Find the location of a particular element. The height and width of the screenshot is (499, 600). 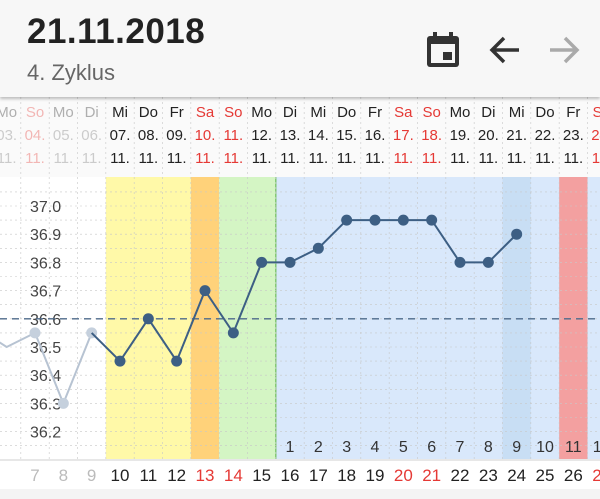

cycle-day-number: 11 is located at coordinates (149, 475).